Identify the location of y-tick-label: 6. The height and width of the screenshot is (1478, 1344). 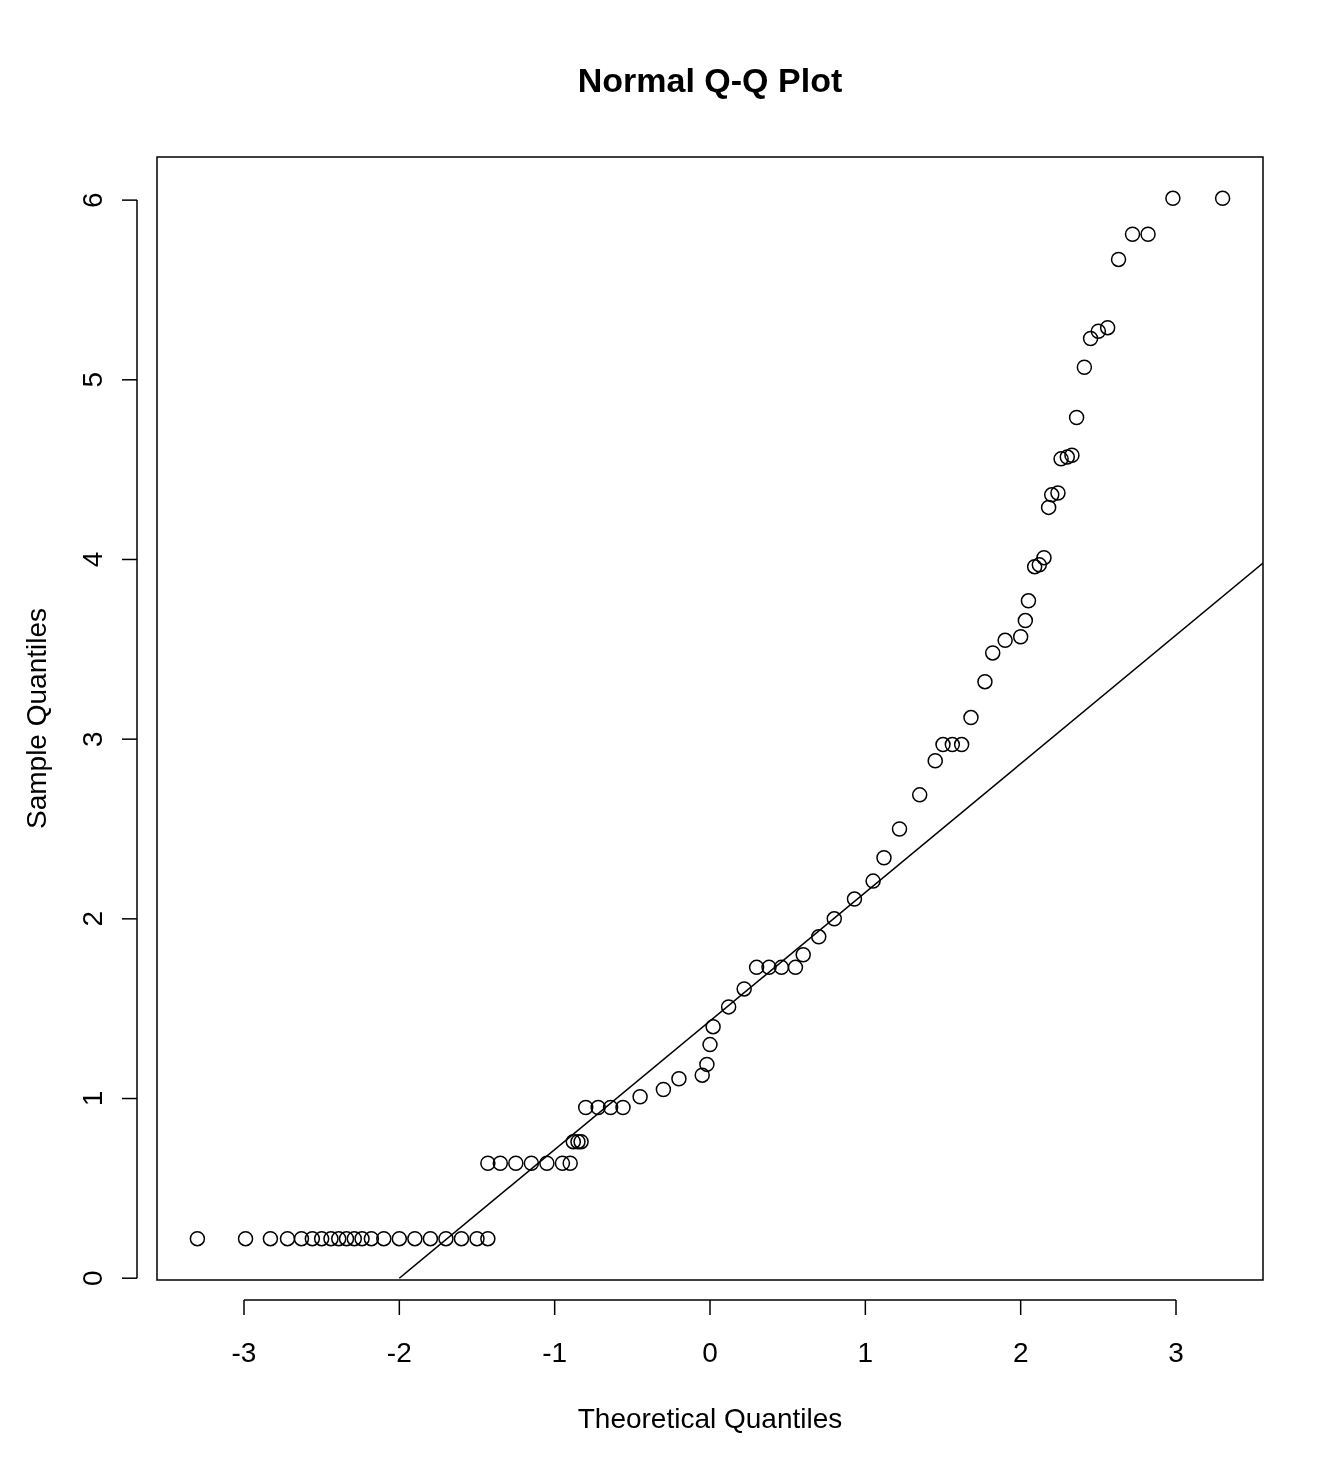
(92, 200).